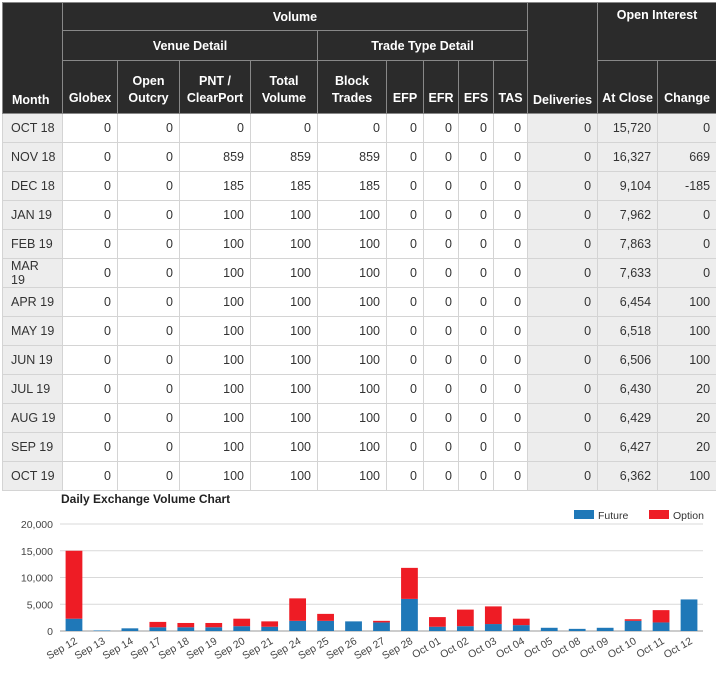 This screenshot has width=716, height=676. Describe the element at coordinates (359, 389) in the screenshot. I see `table-row: JUL 19 0 0 100 100 100 0 0 0 0 0 6,430 20` at that location.